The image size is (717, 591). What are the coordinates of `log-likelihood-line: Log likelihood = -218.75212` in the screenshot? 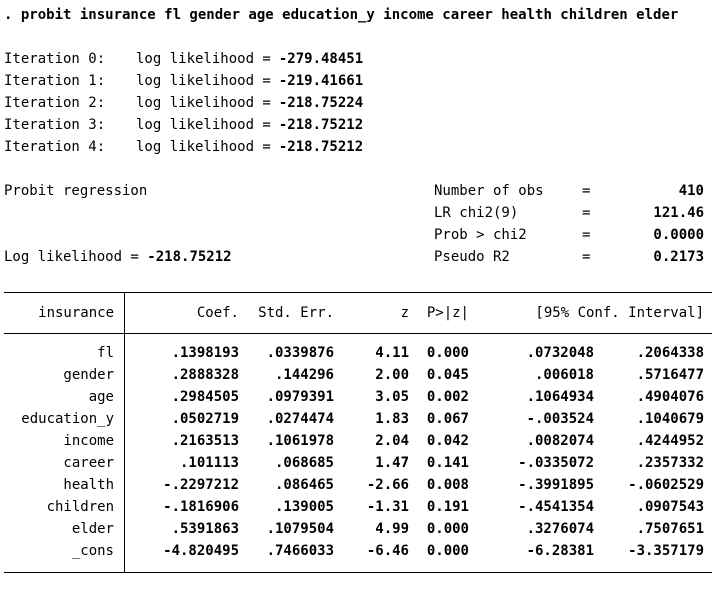 It's located at (219, 257).